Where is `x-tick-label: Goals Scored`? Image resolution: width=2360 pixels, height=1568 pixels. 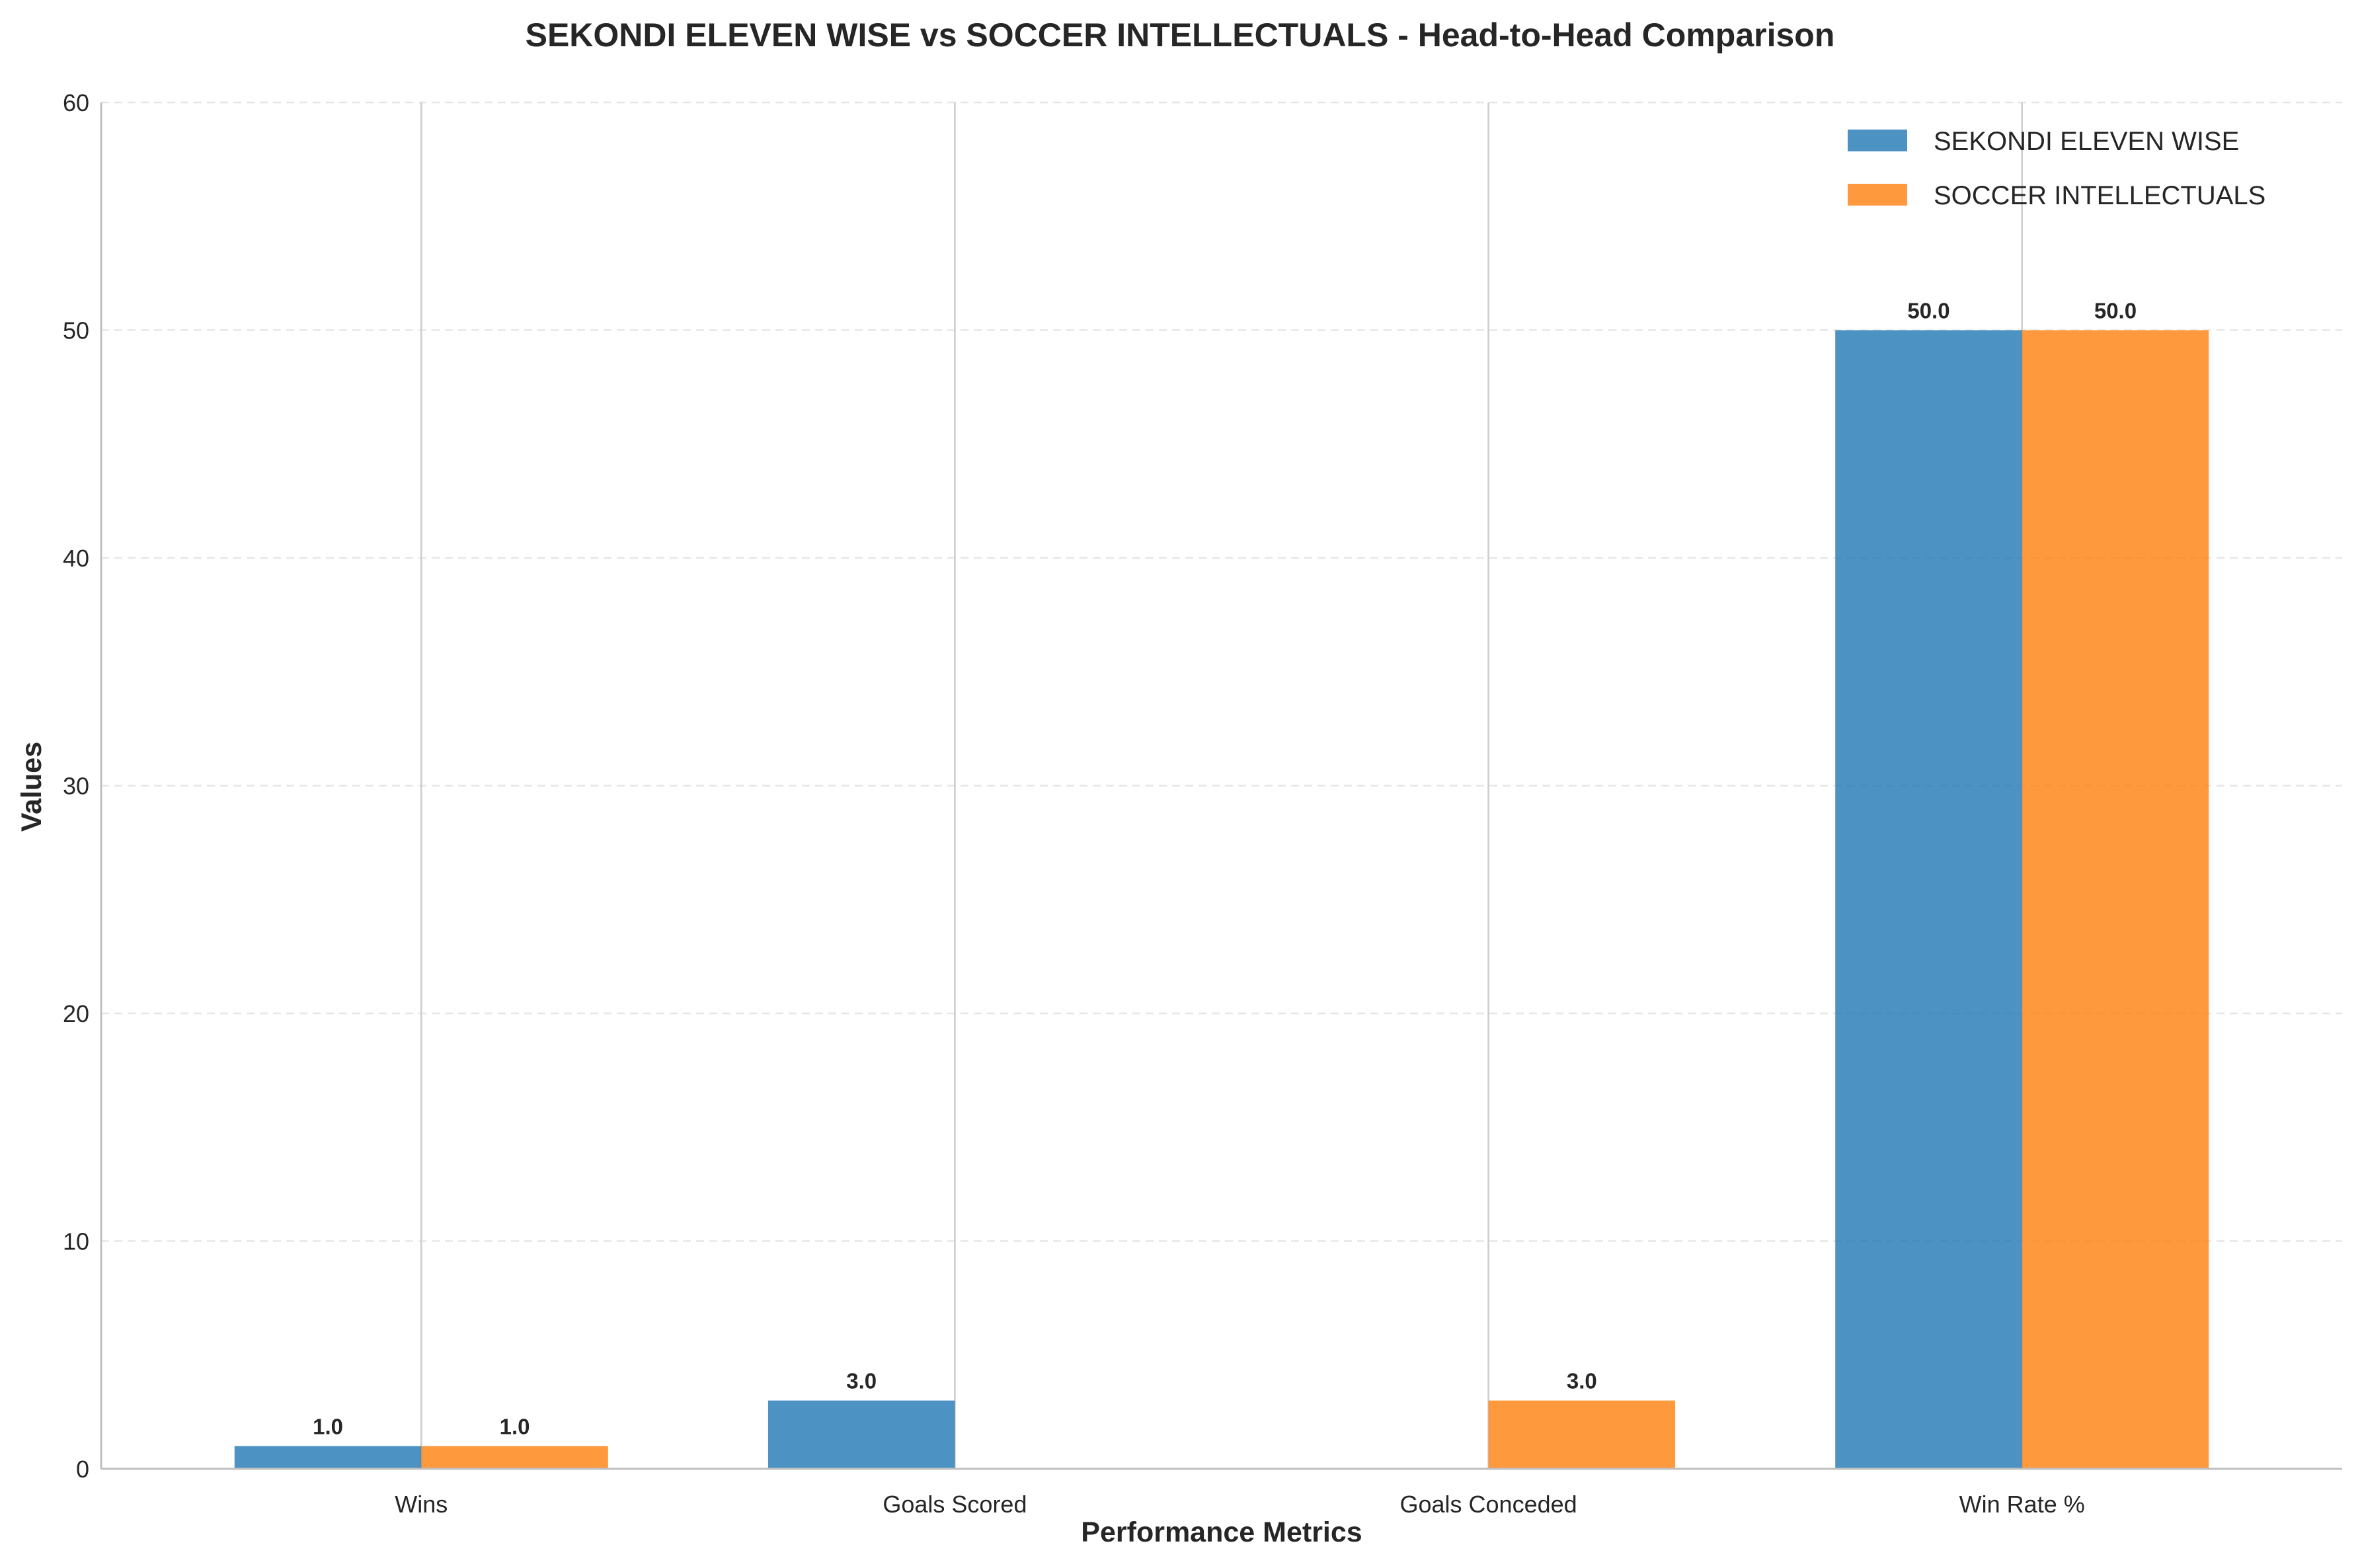
x-tick-label: Goals Scored is located at coordinates (955, 1504).